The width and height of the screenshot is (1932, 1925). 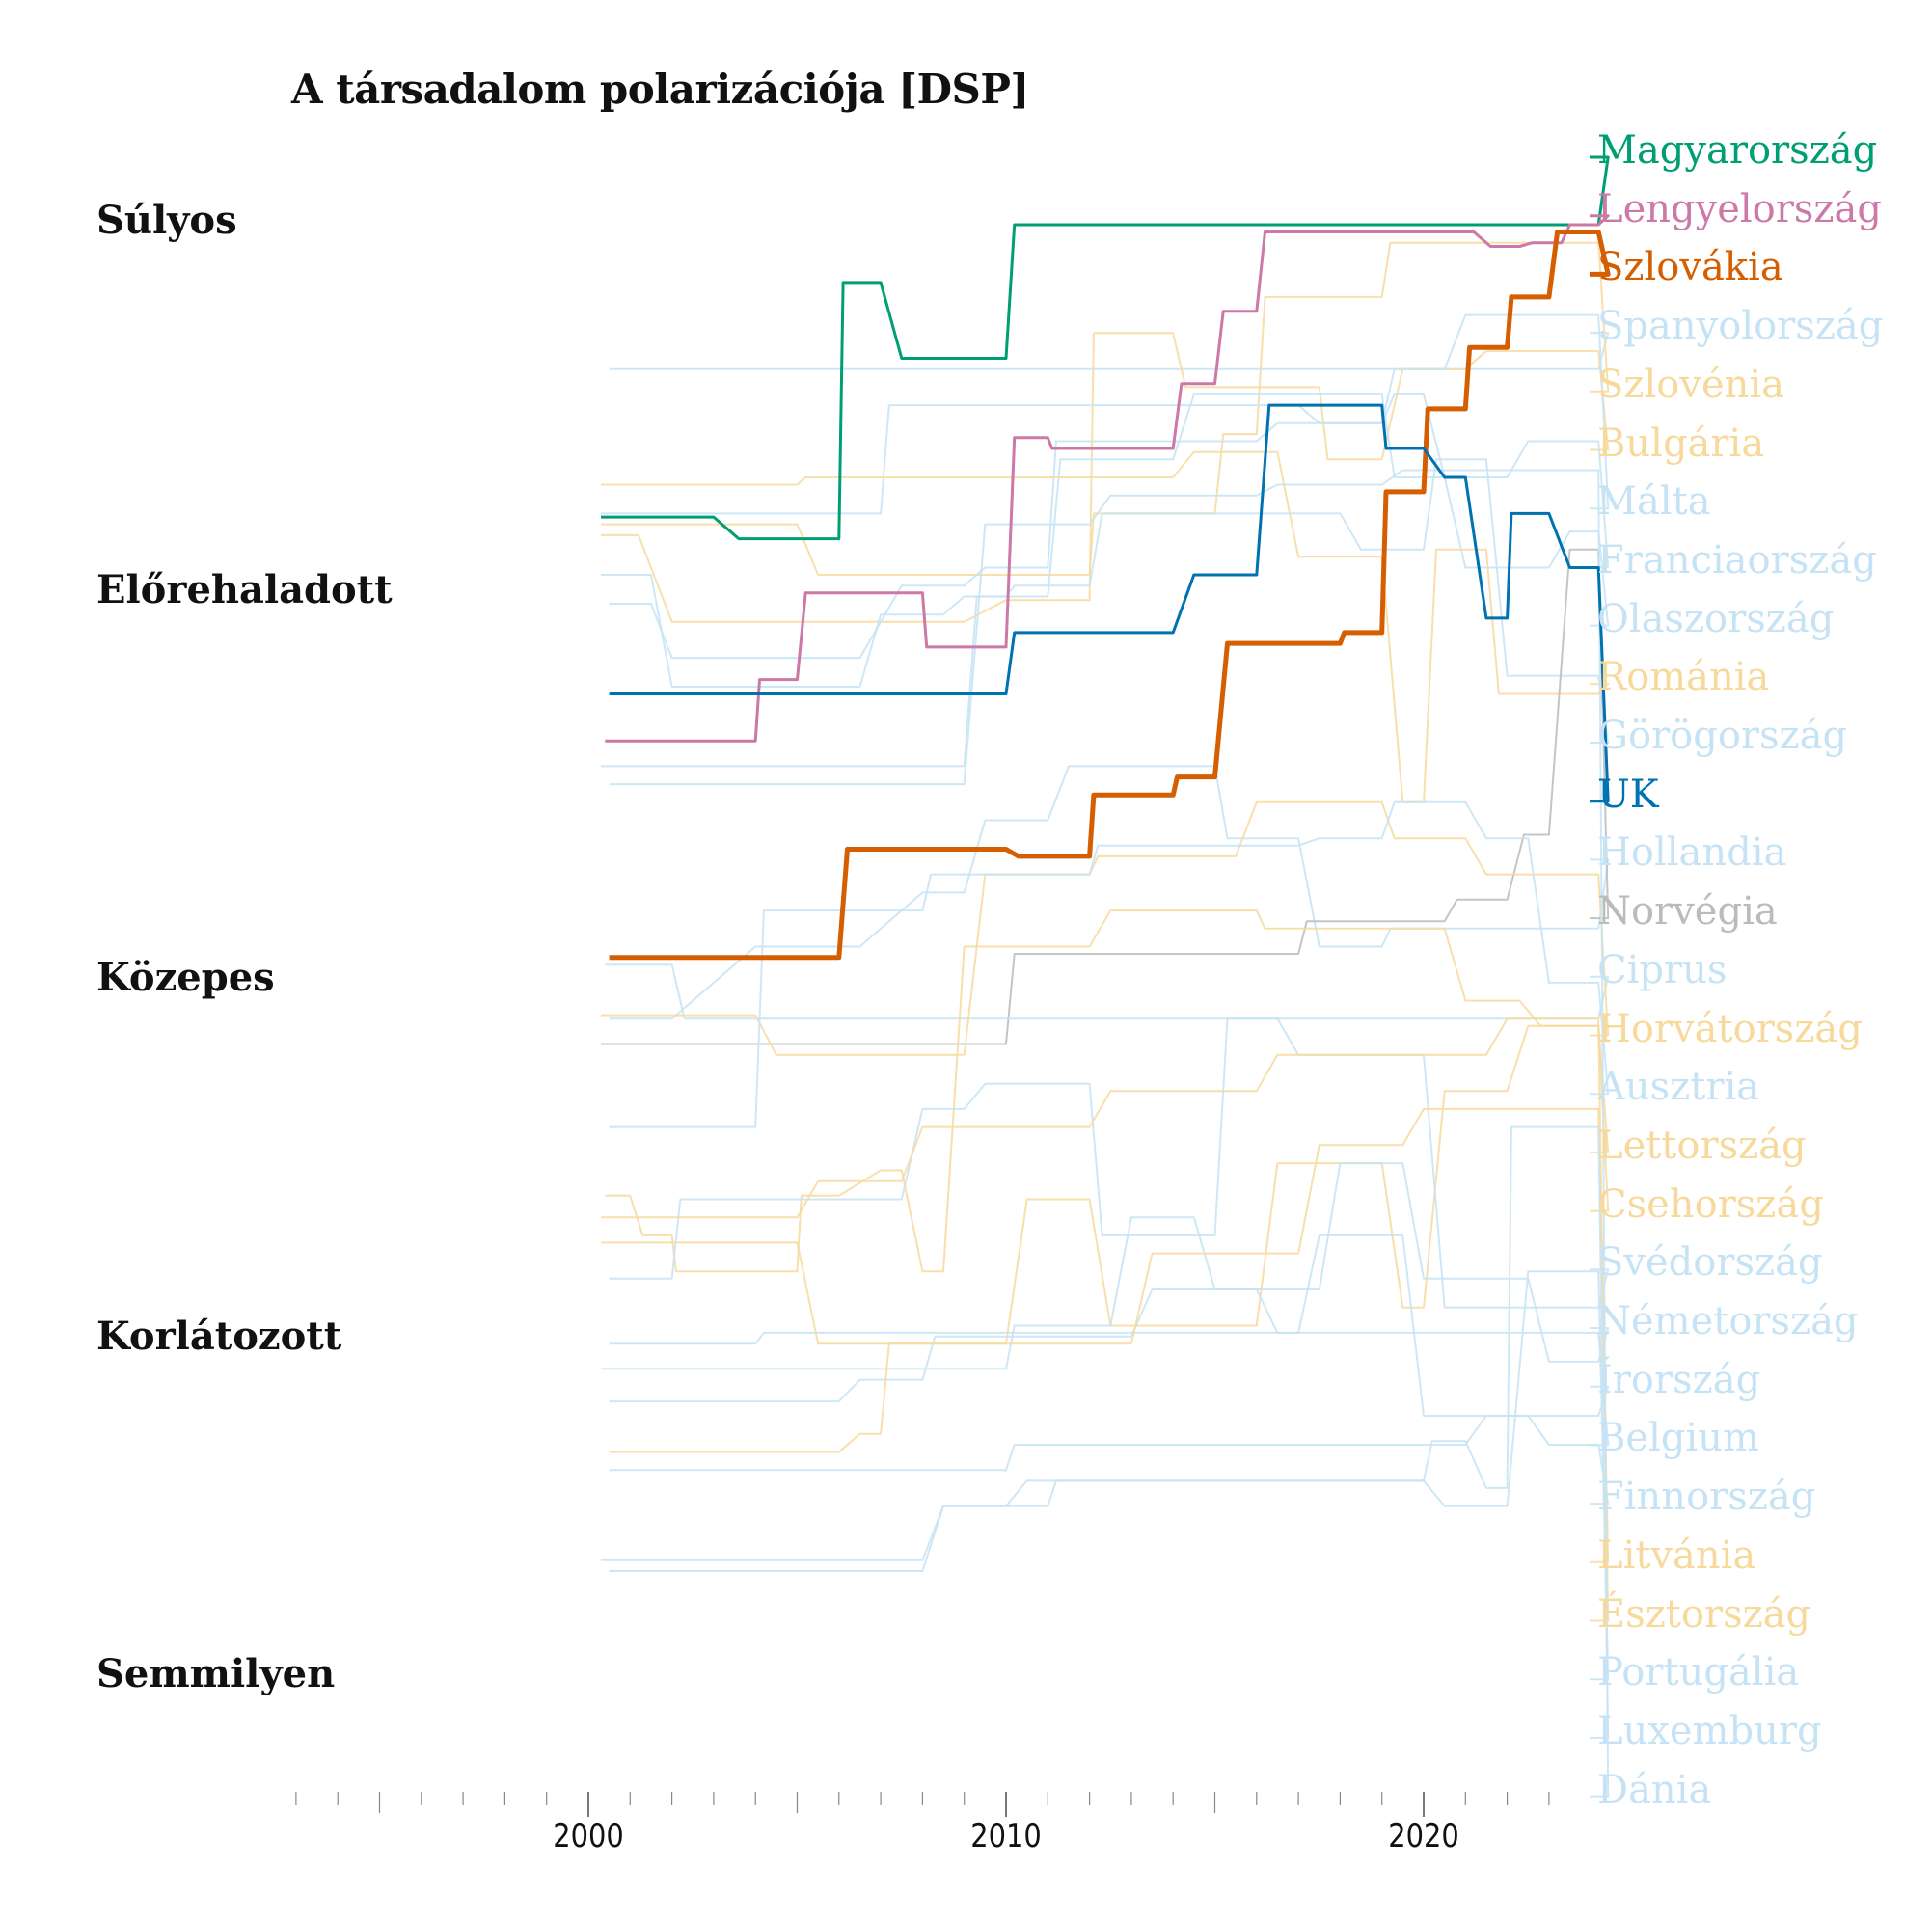 I want to click on legend-label-litvania: Litvánia, so click(x=1676, y=1555).